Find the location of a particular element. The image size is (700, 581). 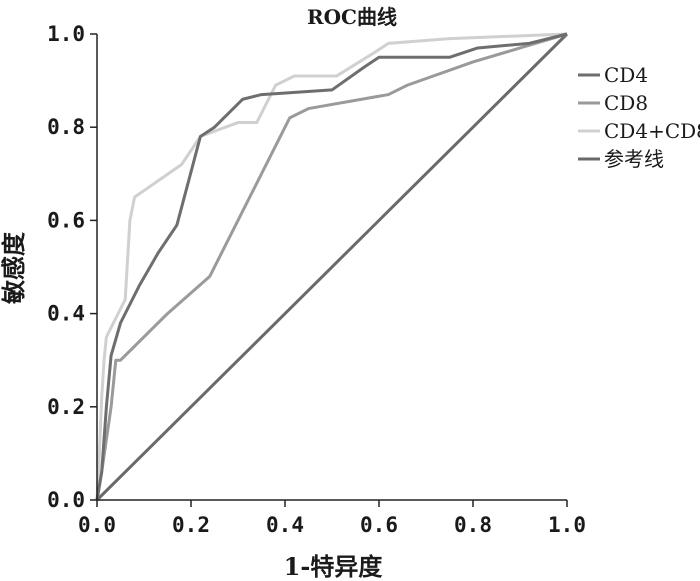

legend: CD4 CD8 CD4+CD8 参考线 is located at coordinates (639, 117).